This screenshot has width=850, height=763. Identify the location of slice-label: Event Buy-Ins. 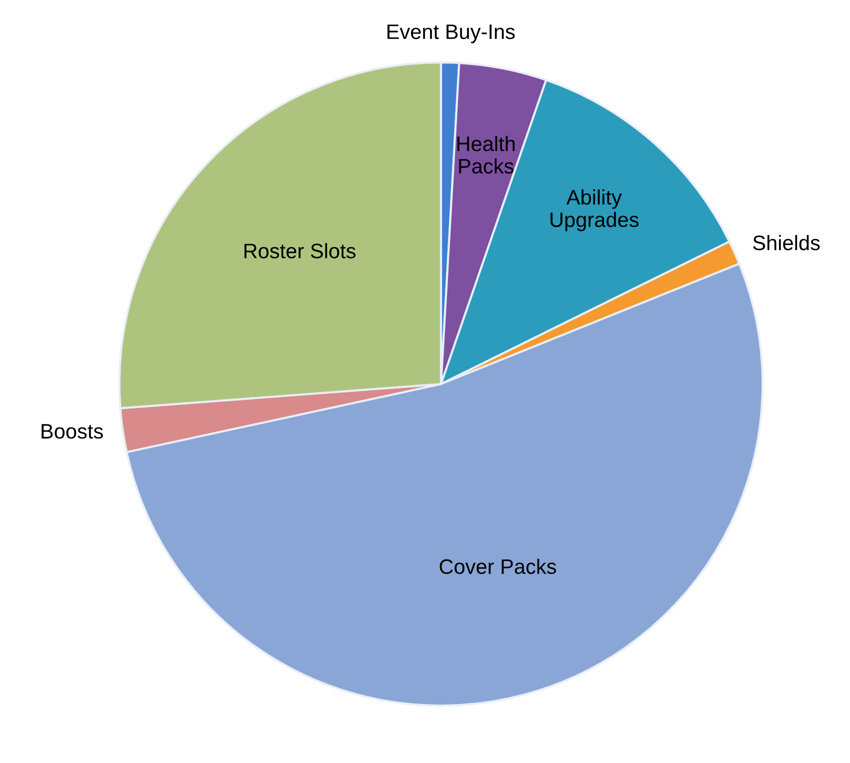
(451, 34).